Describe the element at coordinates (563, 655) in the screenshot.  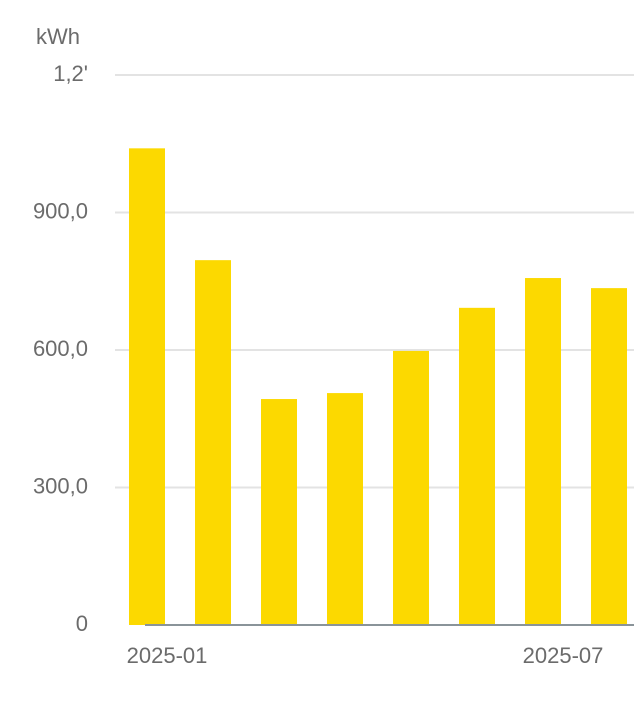
I see `x-tick-label: 2025-07` at that location.